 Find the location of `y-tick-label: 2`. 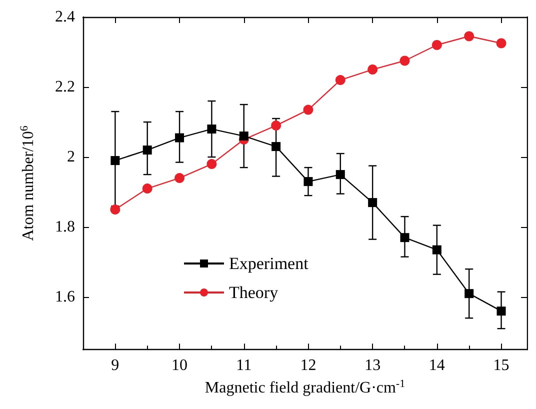

y-tick-label: 2 is located at coordinates (71, 157).